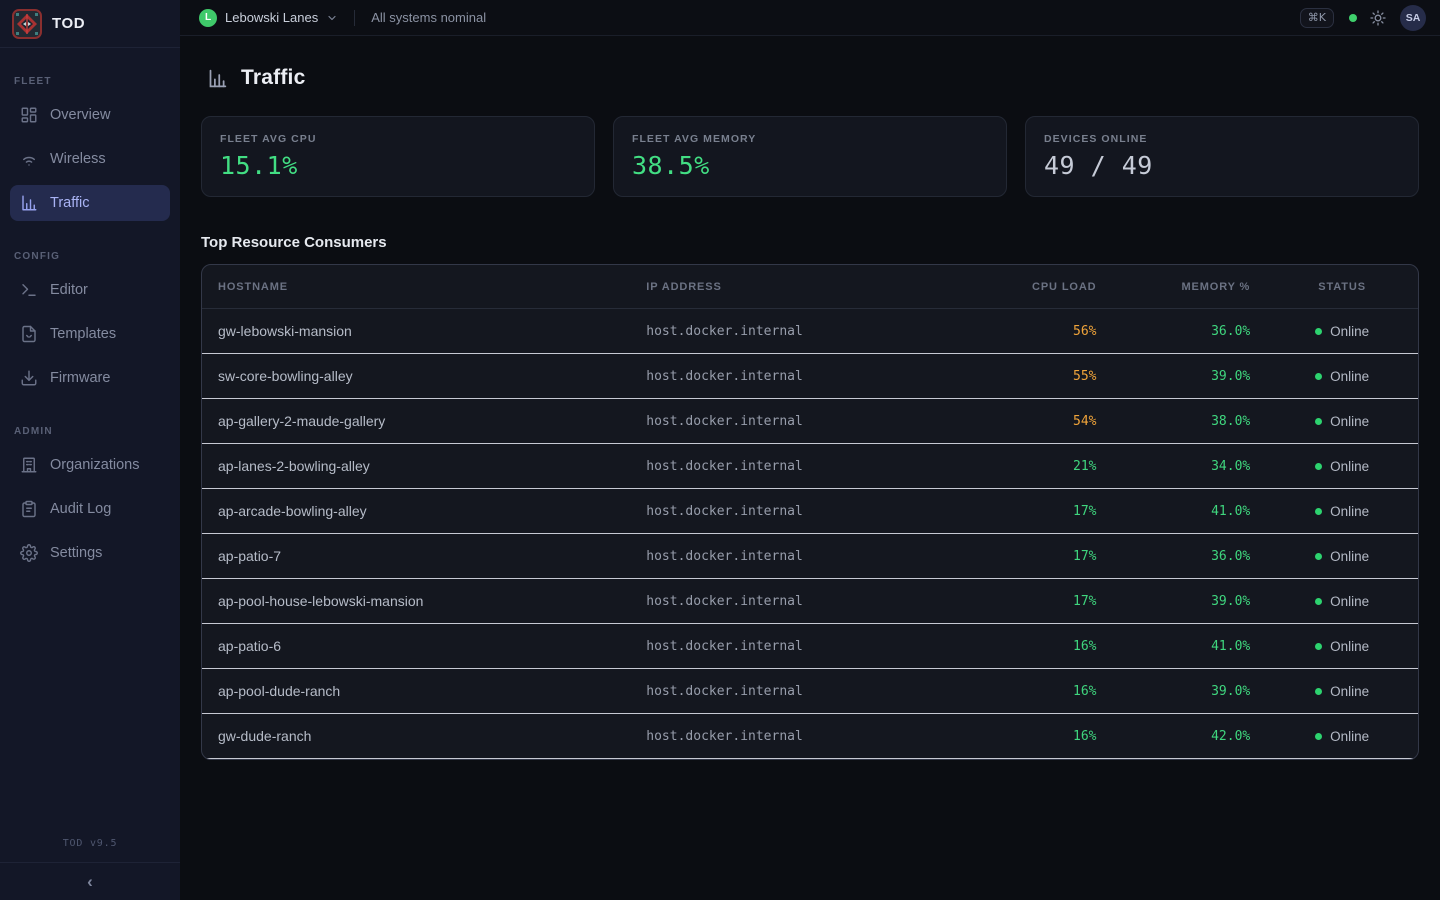 The image size is (1440, 900). I want to click on column-header-cpu-load: CPU LOAD, so click(1064, 286).